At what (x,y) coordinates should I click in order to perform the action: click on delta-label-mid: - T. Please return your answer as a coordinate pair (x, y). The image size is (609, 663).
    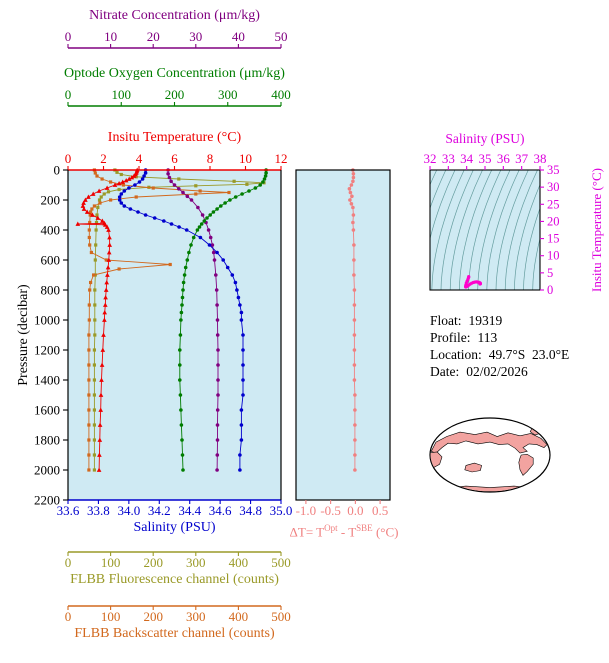
    Looking at the image, I should click on (347, 532).